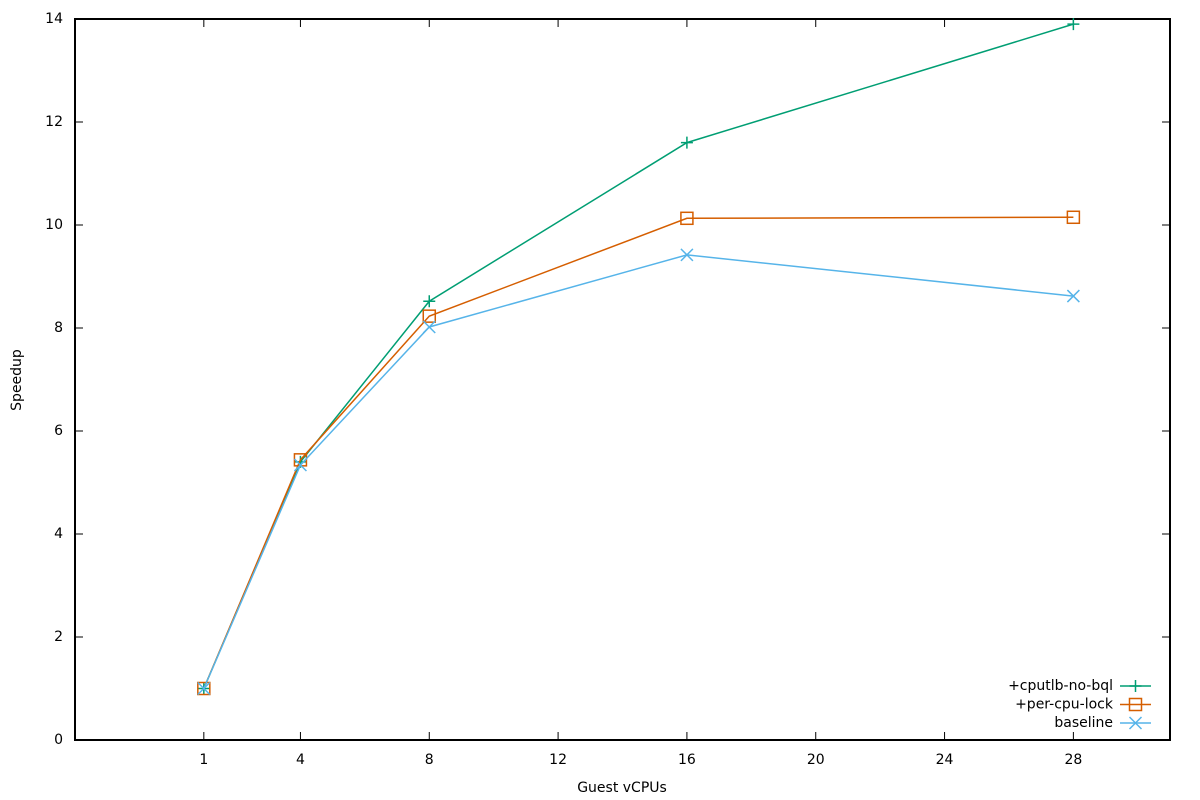 The height and width of the screenshot is (800, 1200). Describe the element at coordinates (1060, 686) in the screenshot. I see `legend-label: +cputlb-no-bql` at that location.